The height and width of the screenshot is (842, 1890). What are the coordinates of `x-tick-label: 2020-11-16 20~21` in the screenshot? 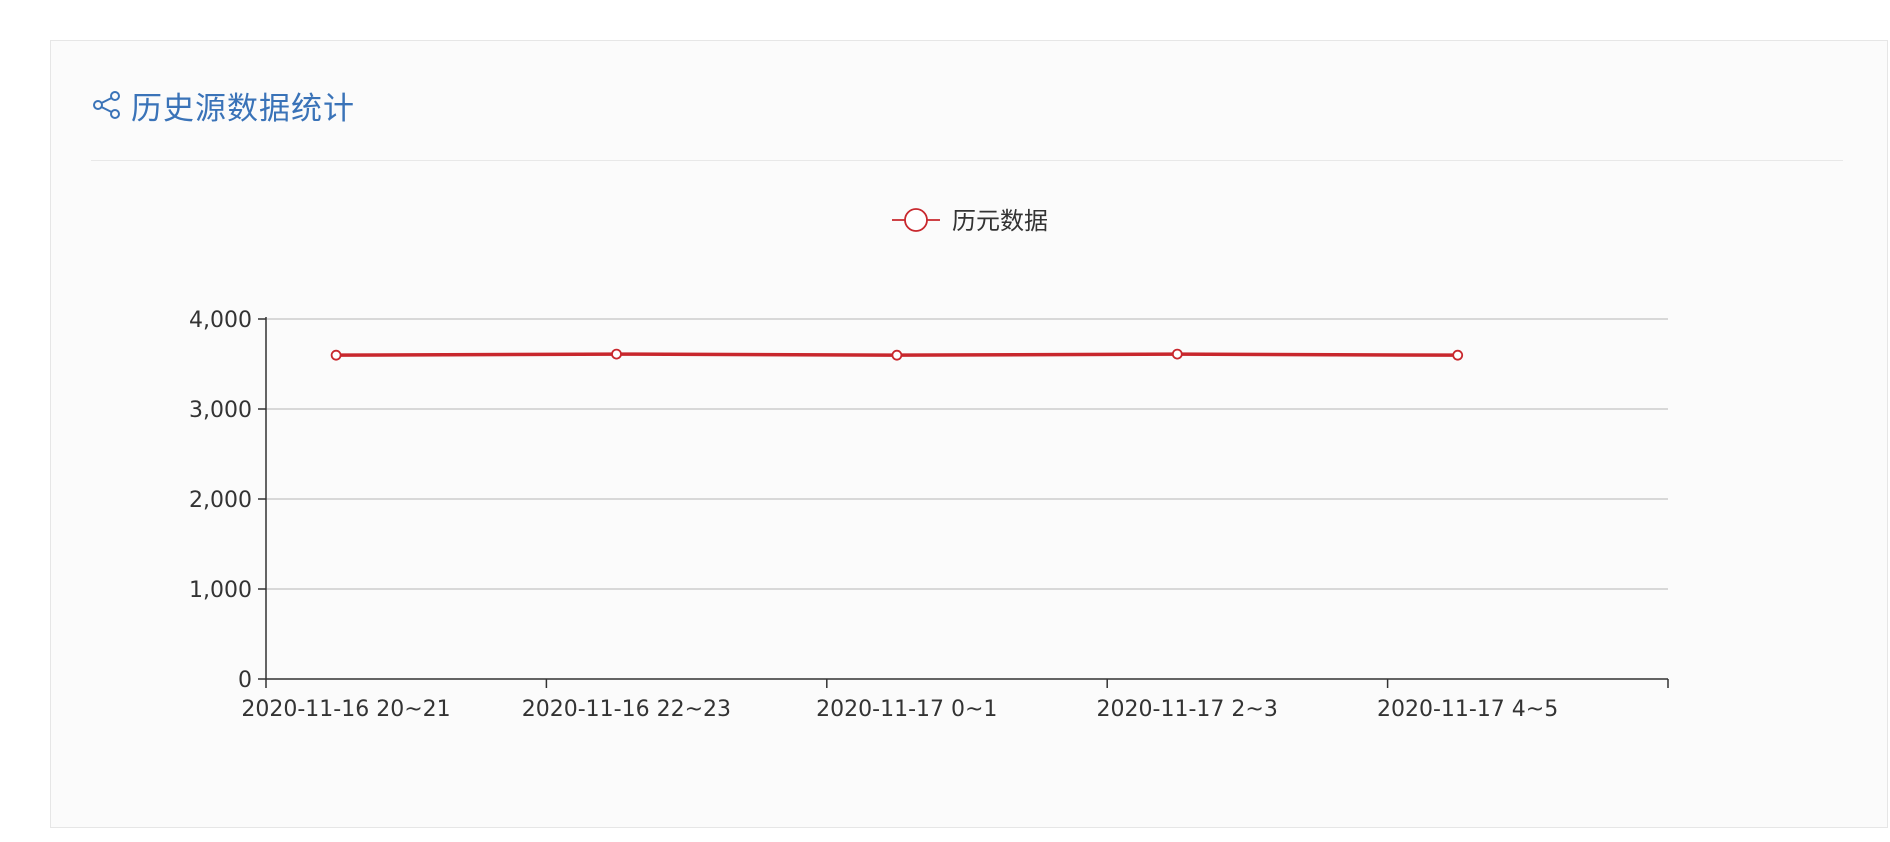 It's located at (345, 709).